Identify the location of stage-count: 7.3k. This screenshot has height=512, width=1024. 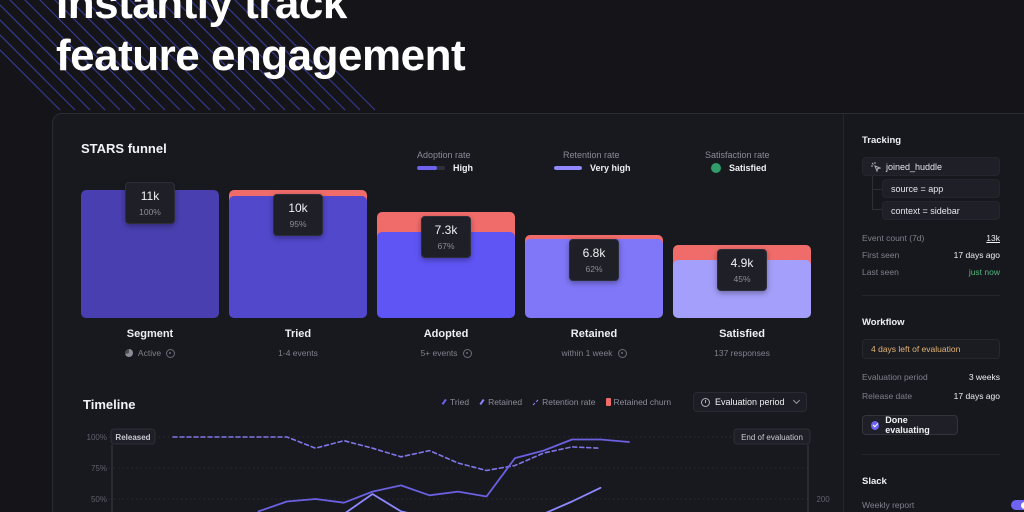
(446, 229).